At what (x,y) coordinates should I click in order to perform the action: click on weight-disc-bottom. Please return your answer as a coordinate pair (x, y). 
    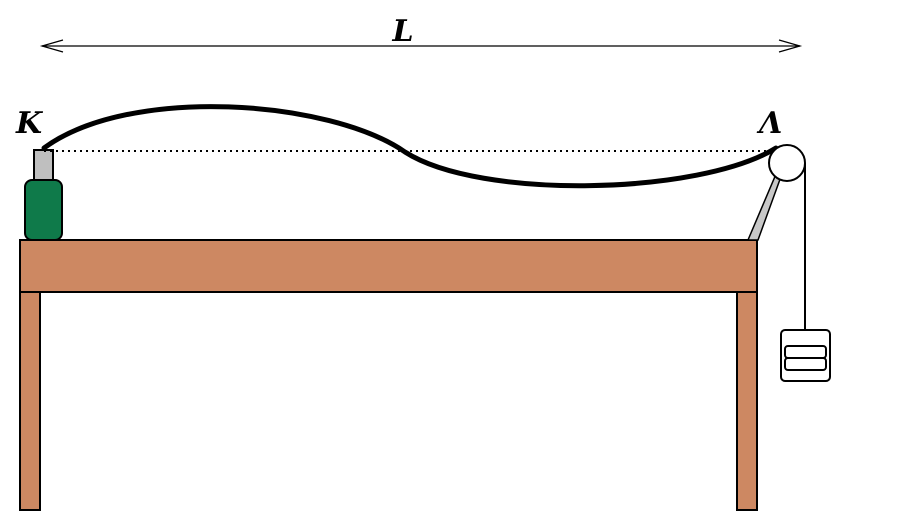
    Looking at the image, I should click on (805, 364).